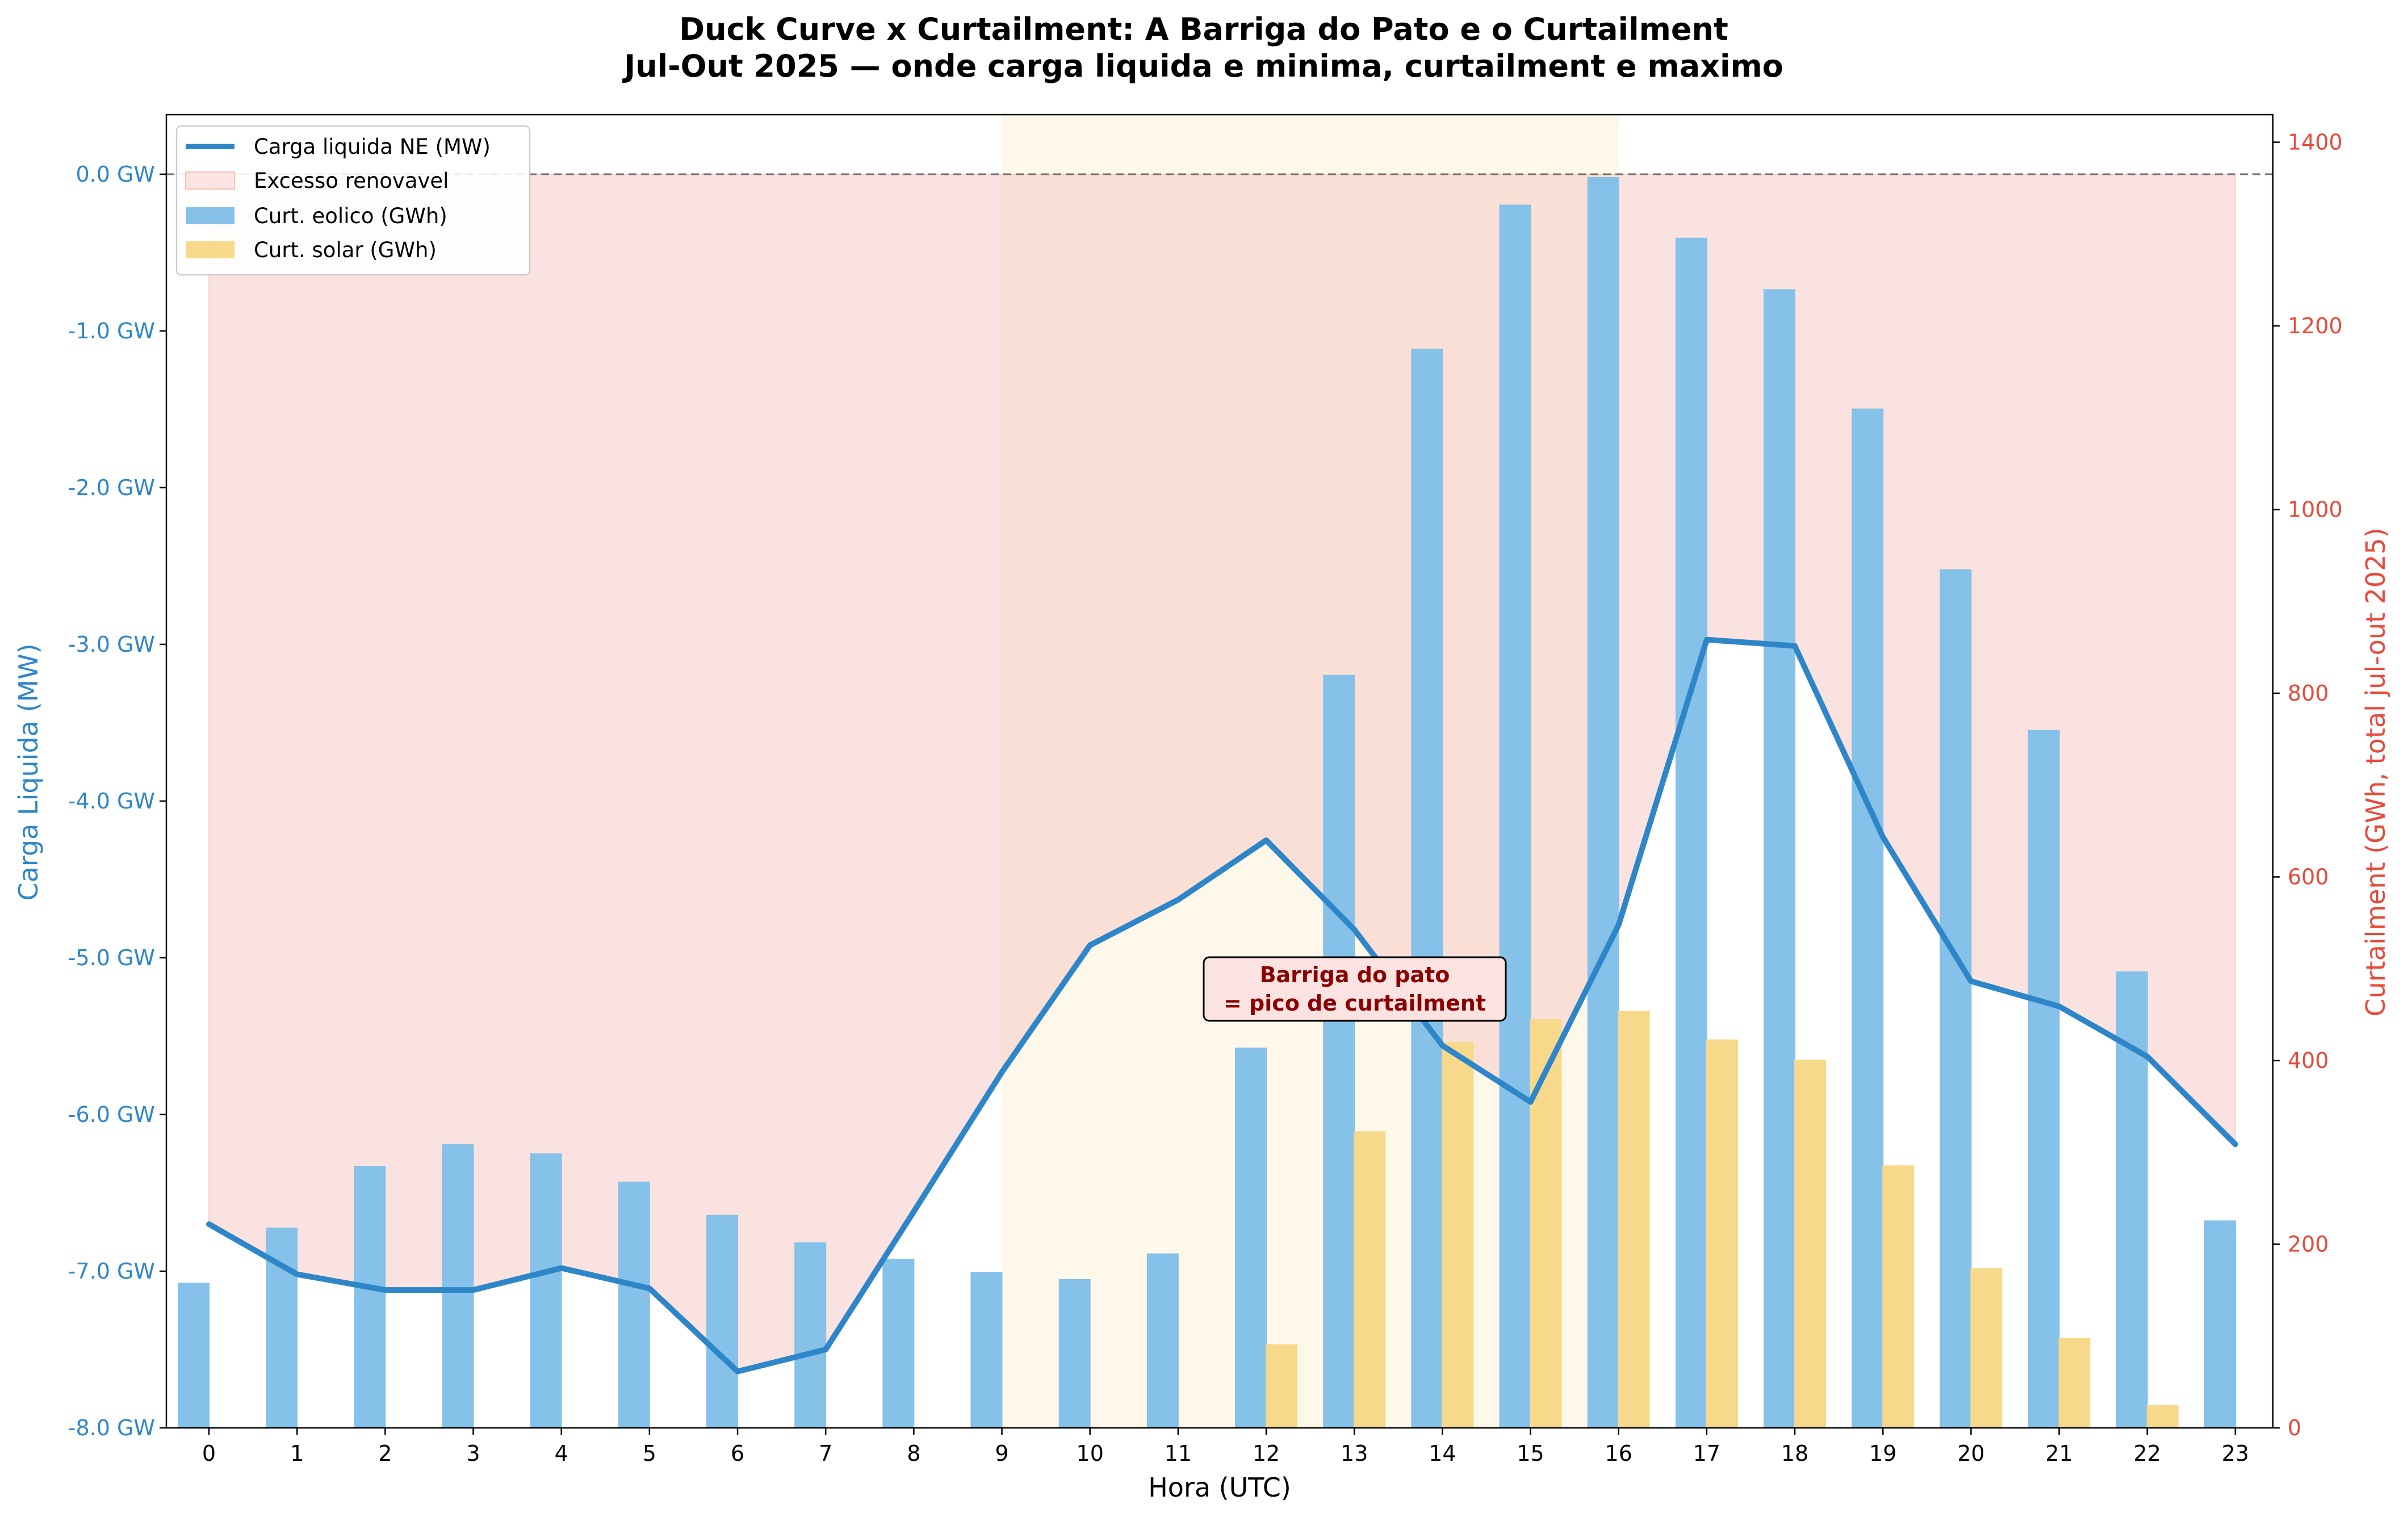 This screenshot has width=2408, height=1521. What do you see at coordinates (1603, 802) in the screenshot?
I see `wind-curtailment-bar-h16` at bounding box center [1603, 802].